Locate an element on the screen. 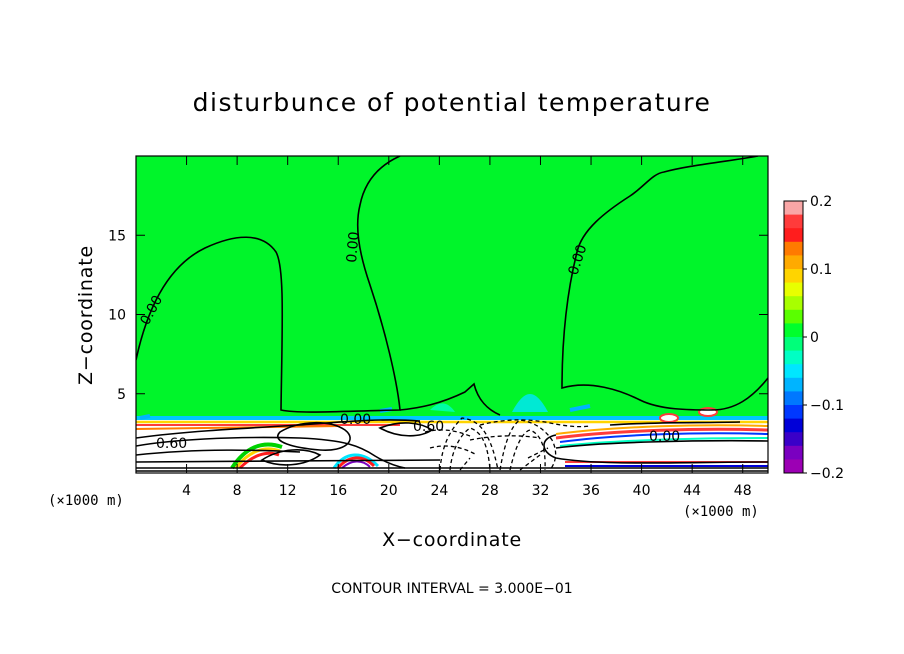 The width and height of the screenshot is (904, 654). x-tick-label: 44 is located at coordinates (692, 491).